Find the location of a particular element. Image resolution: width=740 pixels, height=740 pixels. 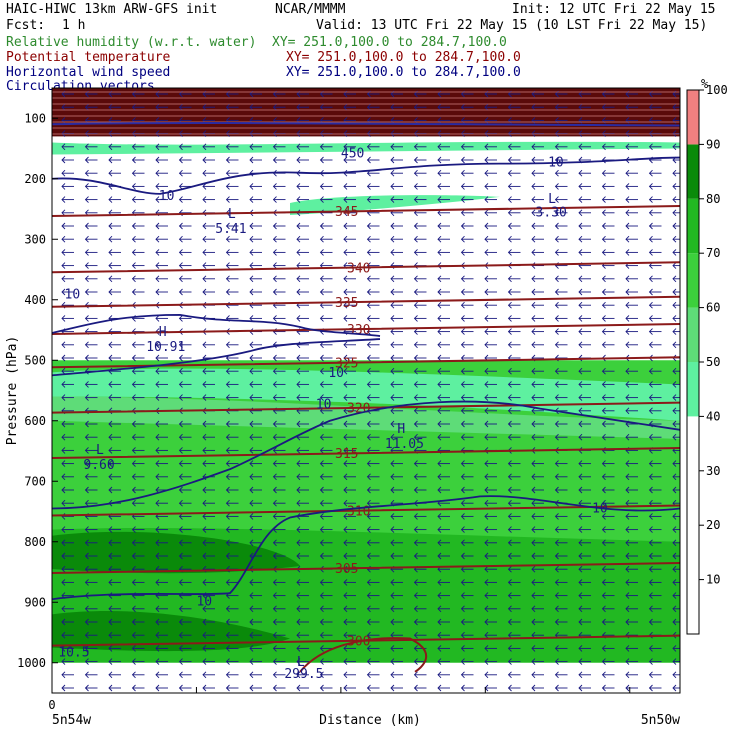

forecast-hour: 1 h is located at coordinates (74, 25).